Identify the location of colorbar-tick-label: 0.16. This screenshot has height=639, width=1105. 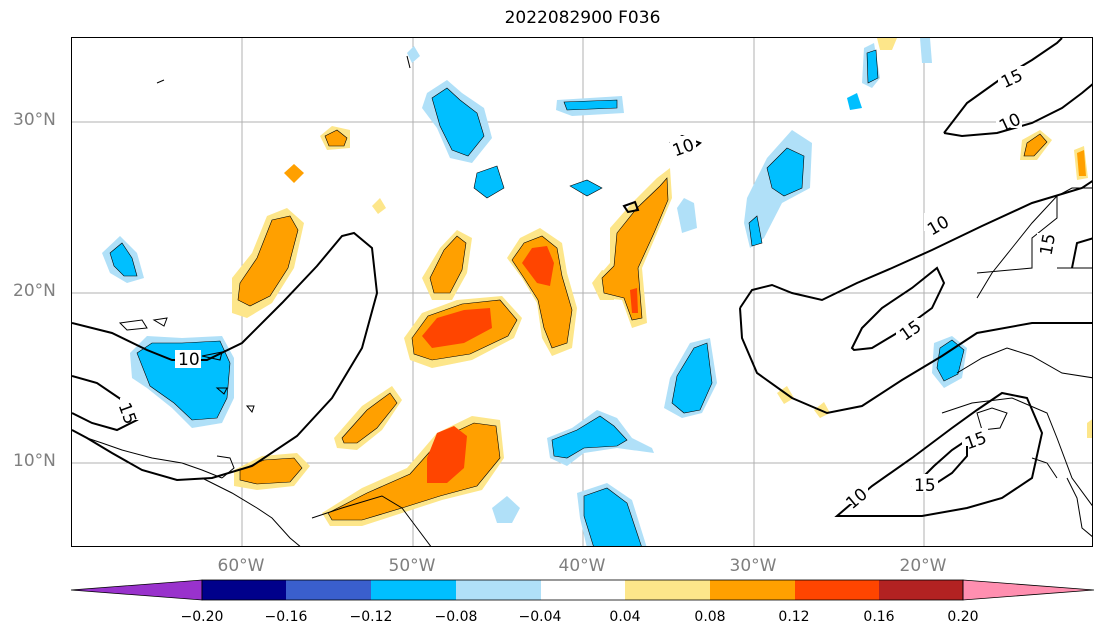
(879, 617).